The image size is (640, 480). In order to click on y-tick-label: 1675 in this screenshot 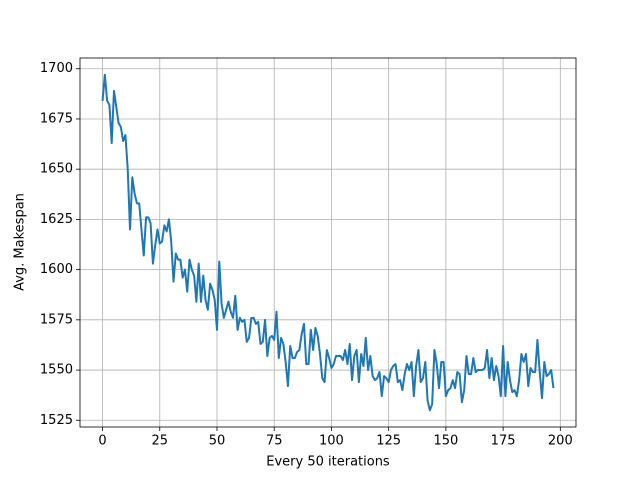, I will do `click(56, 118)`.